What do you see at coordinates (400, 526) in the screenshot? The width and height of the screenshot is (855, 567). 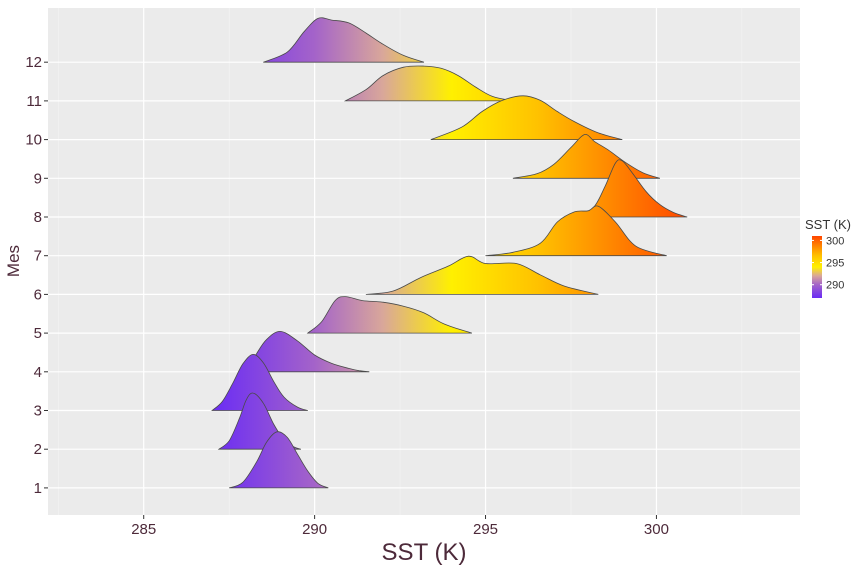 I see `x-axis: 285 290 295 300` at bounding box center [400, 526].